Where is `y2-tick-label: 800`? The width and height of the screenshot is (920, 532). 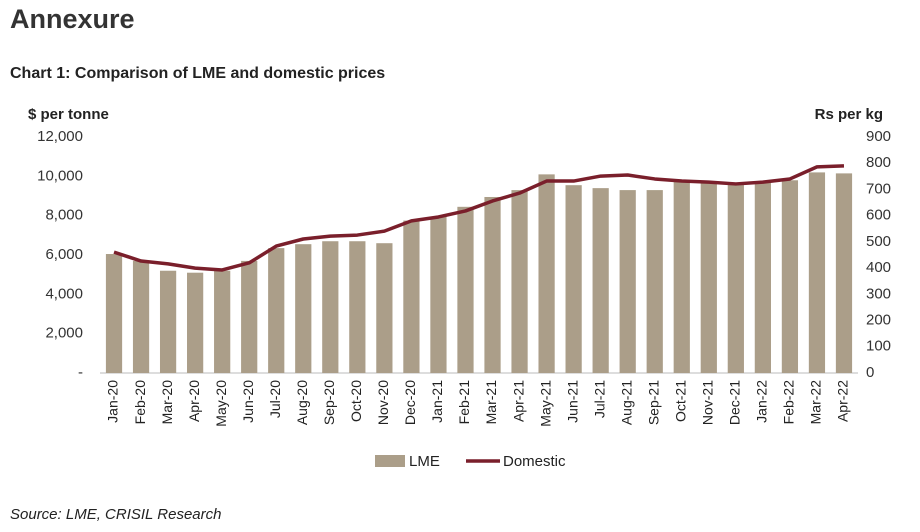
y2-tick-label: 800 is located at coordinates (878, 162).